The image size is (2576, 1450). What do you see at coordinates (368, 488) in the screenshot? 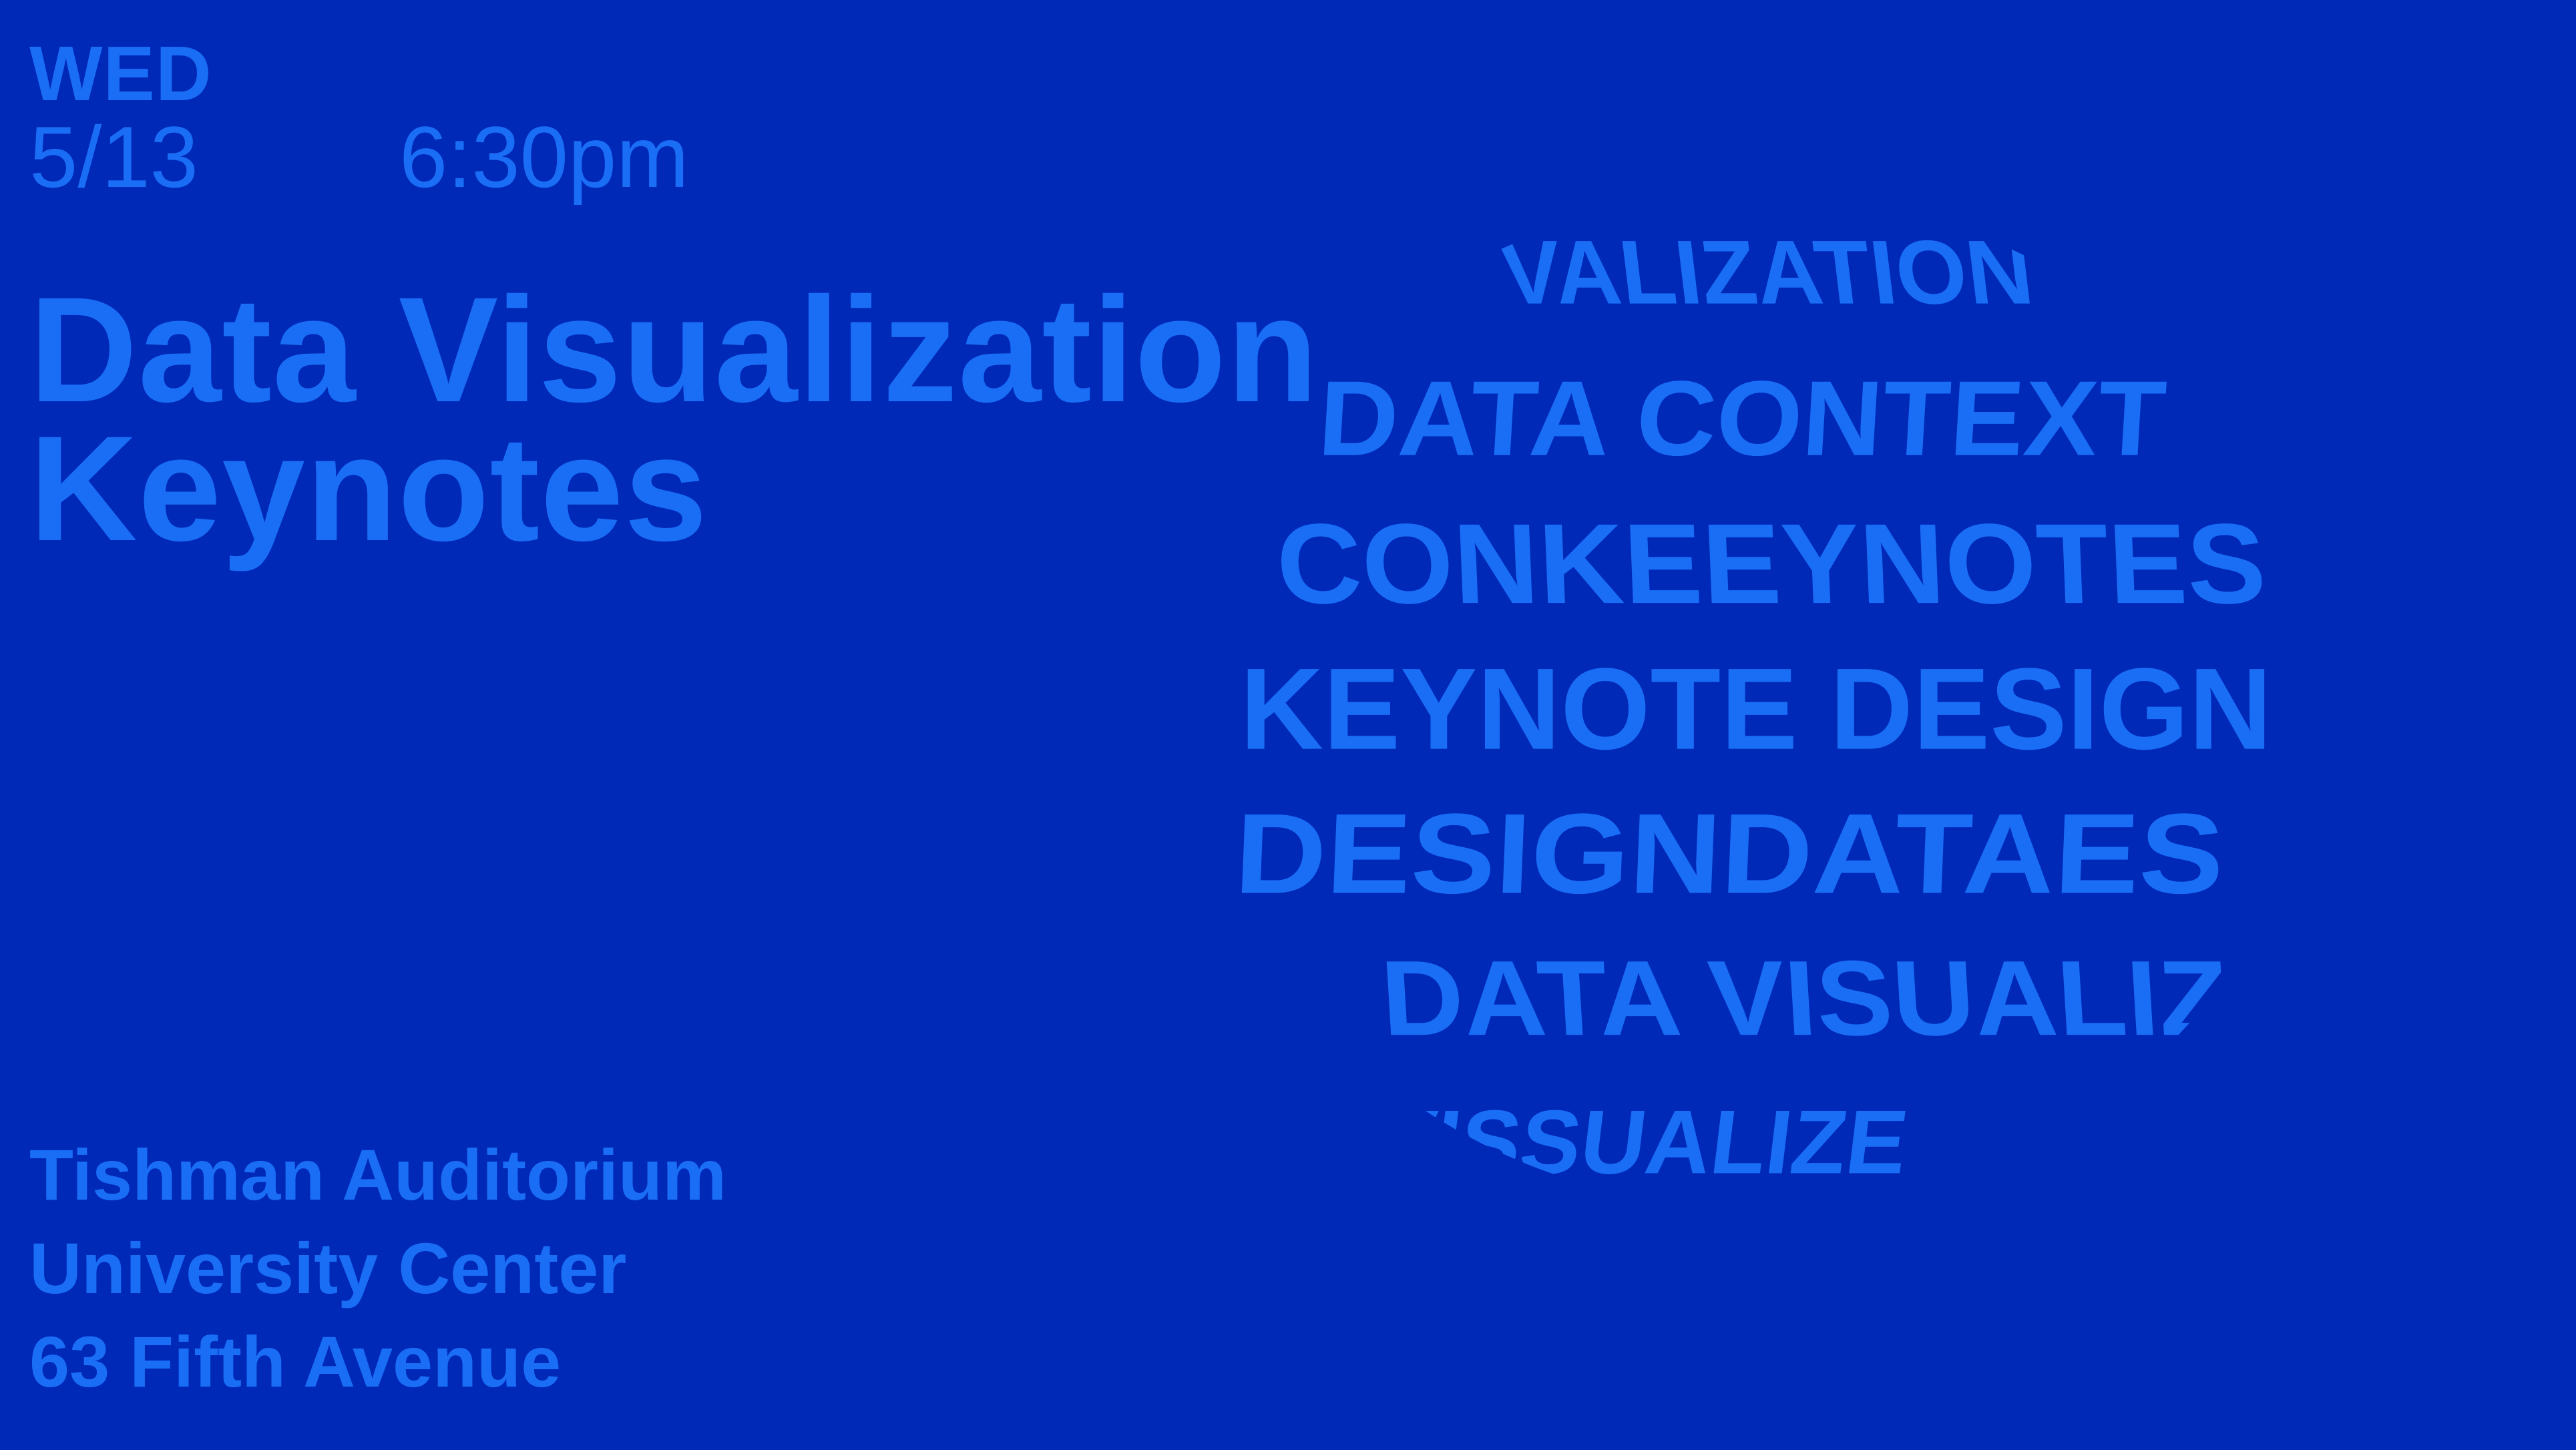
I see `event-title-line-2: Keynotes` at bounding box center [368, 488].